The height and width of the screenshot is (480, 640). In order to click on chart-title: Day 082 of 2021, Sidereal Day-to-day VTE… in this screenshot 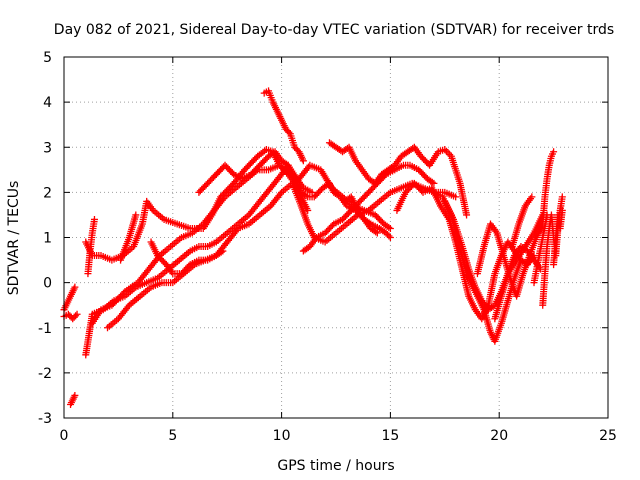, I will do `click(334, 30)`.